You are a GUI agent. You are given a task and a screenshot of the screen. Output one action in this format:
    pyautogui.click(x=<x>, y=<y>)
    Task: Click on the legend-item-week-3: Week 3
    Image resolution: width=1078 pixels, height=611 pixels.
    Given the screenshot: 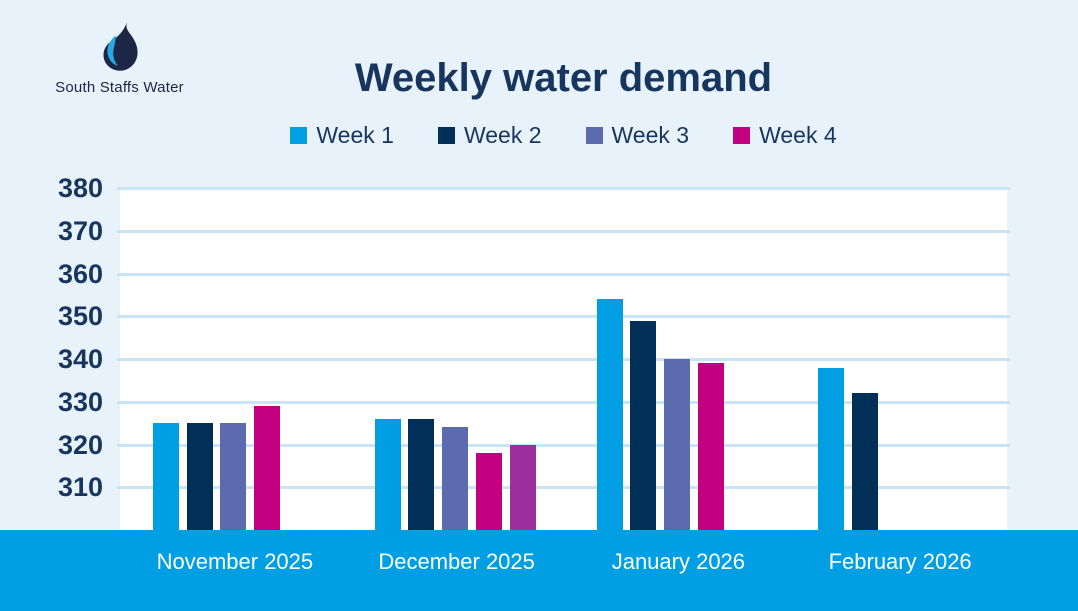 What is the action you would take?
    pyautogui.click(x=637, y=135)
    